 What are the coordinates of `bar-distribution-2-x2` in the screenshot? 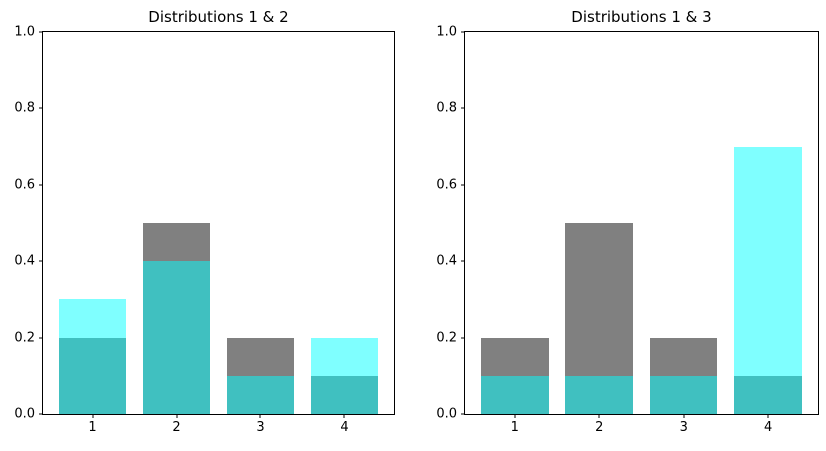 It's located at (176, 337).